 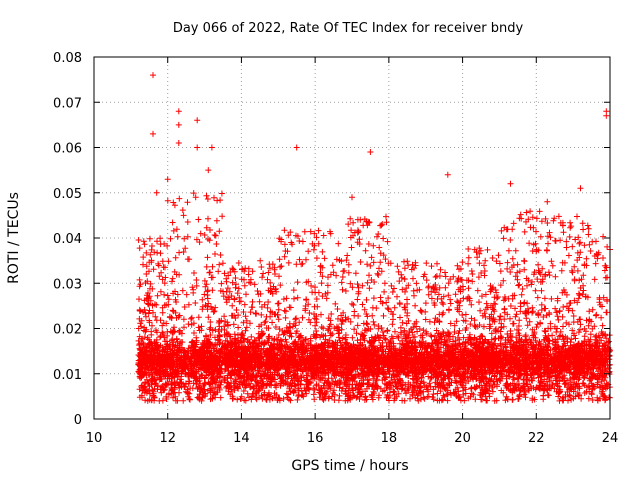 What do you see at coordinates (536, 438) in the screenshot?
I see `x-tick-label: 22` at bounding box center [536, 438].